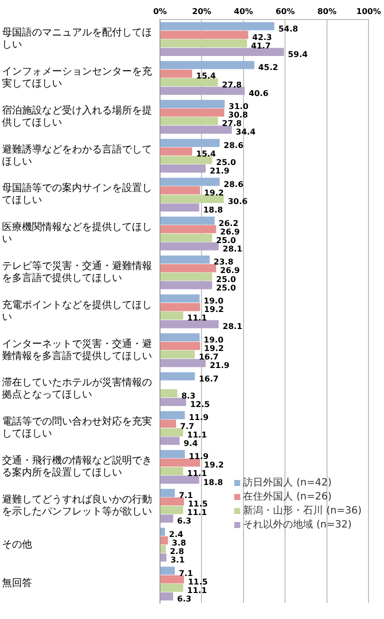 Image resolution: width=384 pixels, height=619 pixels. What do you see at coordinates (262, 37) in the screenshot?
I see `data-label: 42.3` at bounding box center [262, 37].